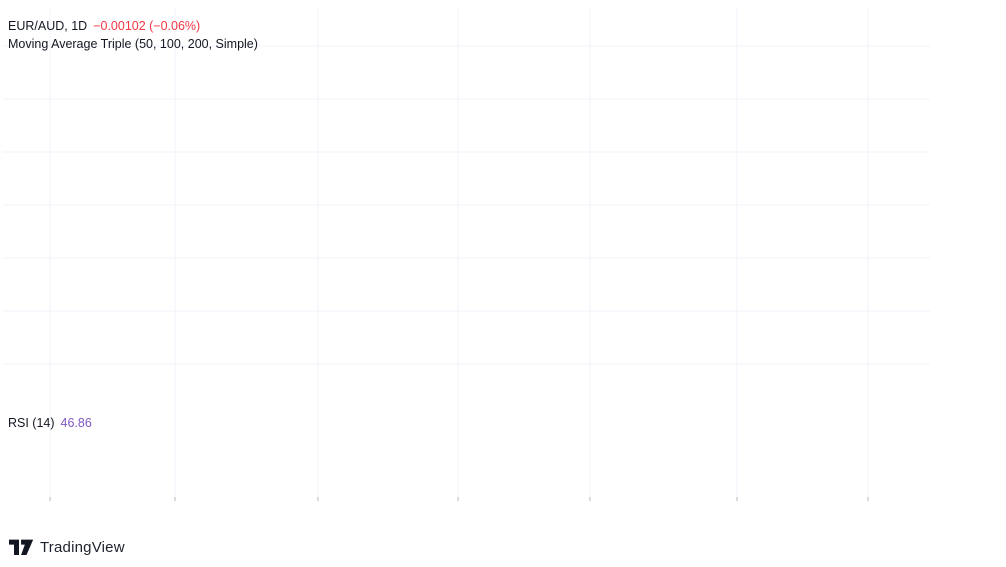 The image size is (1006, 567). I want to click on watermark-text: TradingView, so click(82, 547).